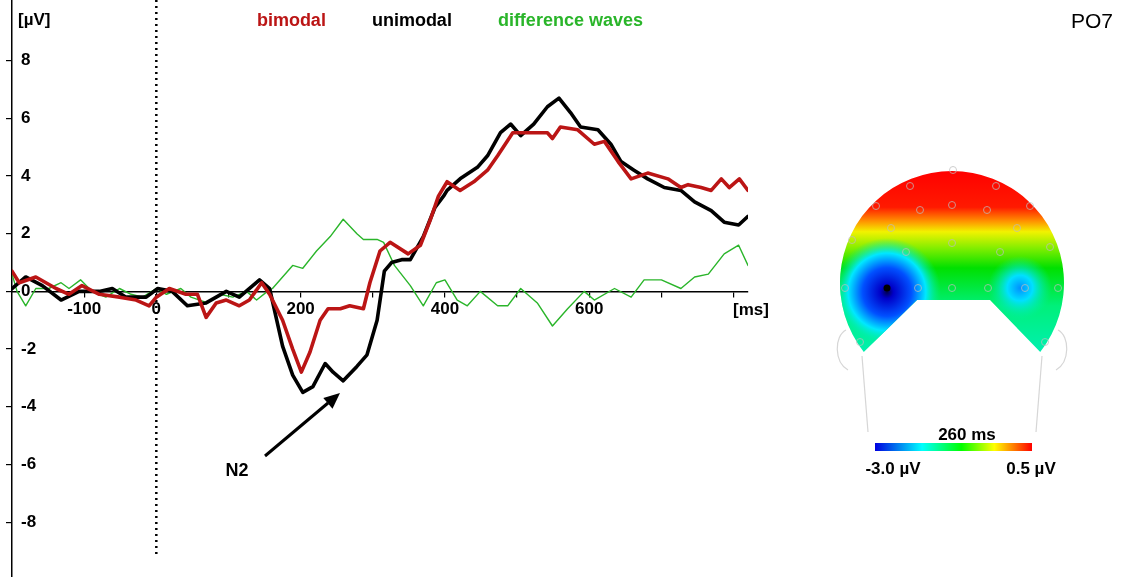 This screenshot has width=1127, height=577. What do you see at coordinates (29, 348) in the screenshot?
I see `y-tick-label: -2` at bounding box center [29, 348].